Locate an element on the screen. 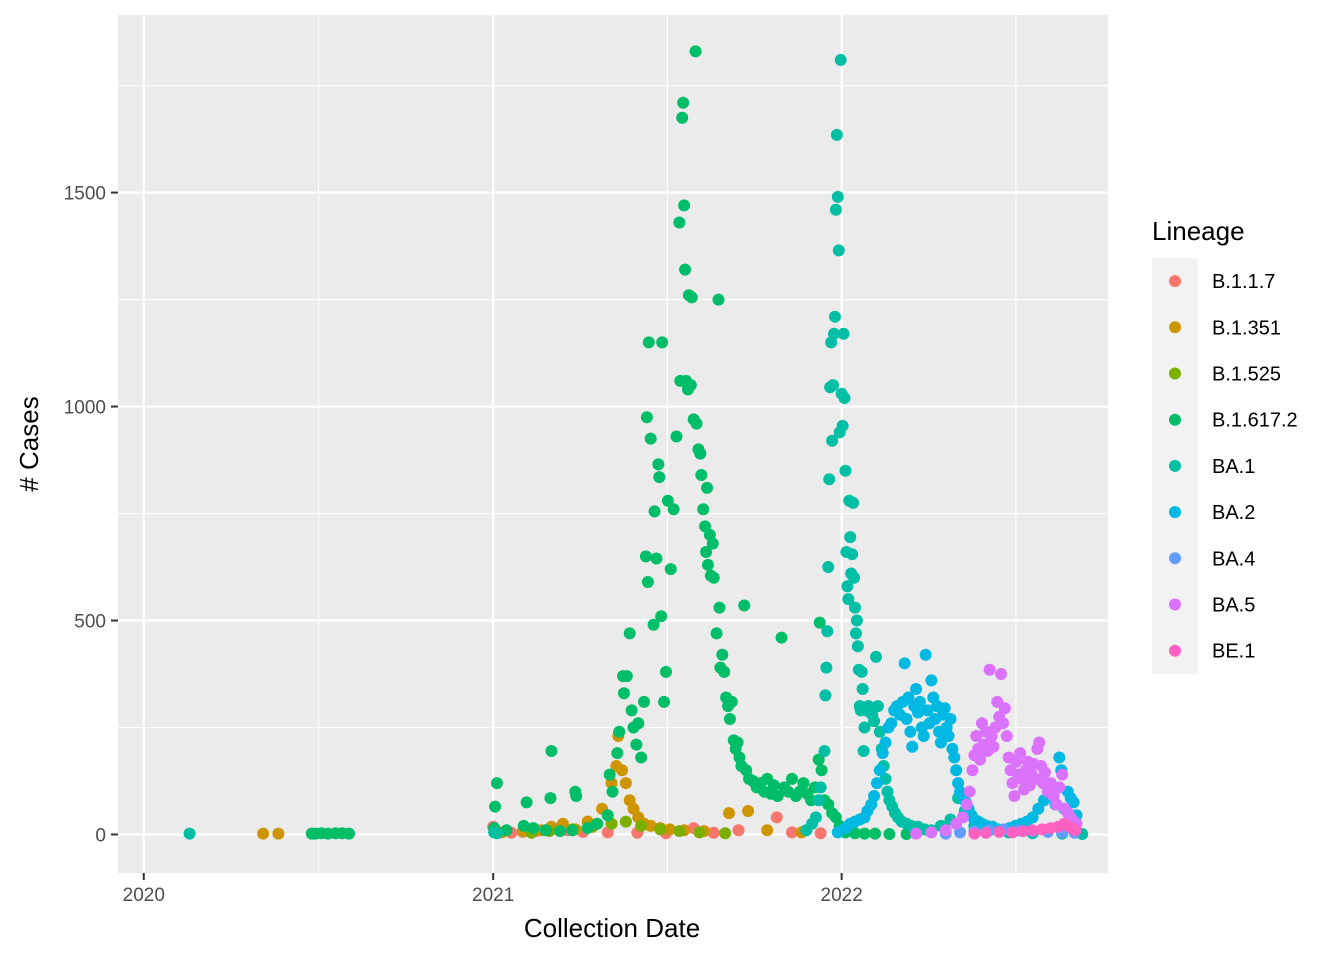 The width and height of the screenshot is (1344, 965). y-axis-title: # Cases is located at coordinates (29, 443).